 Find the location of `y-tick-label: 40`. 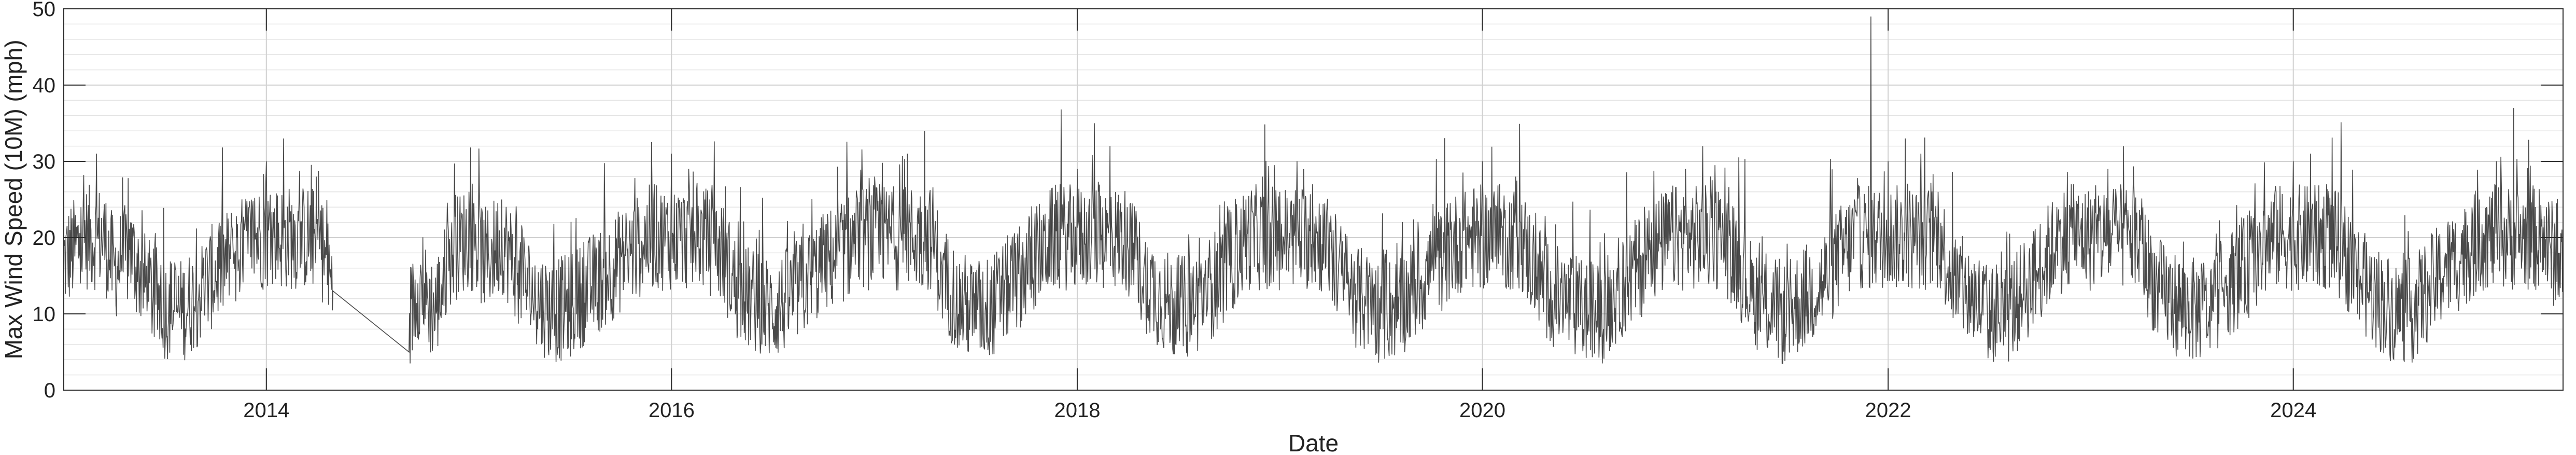

y-tick-label: 40 is located at coordinates (44, 85).